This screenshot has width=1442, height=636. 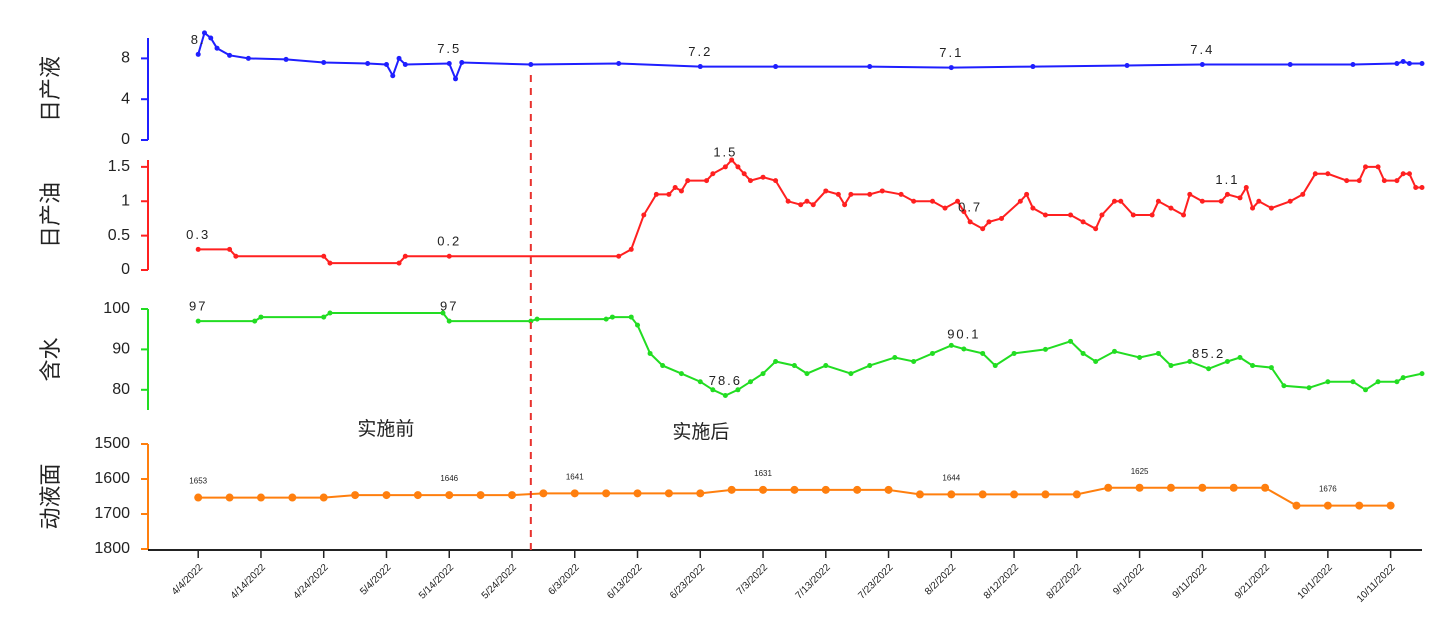 I want to click on data-label: 0.3, so click(x=198, y=234).